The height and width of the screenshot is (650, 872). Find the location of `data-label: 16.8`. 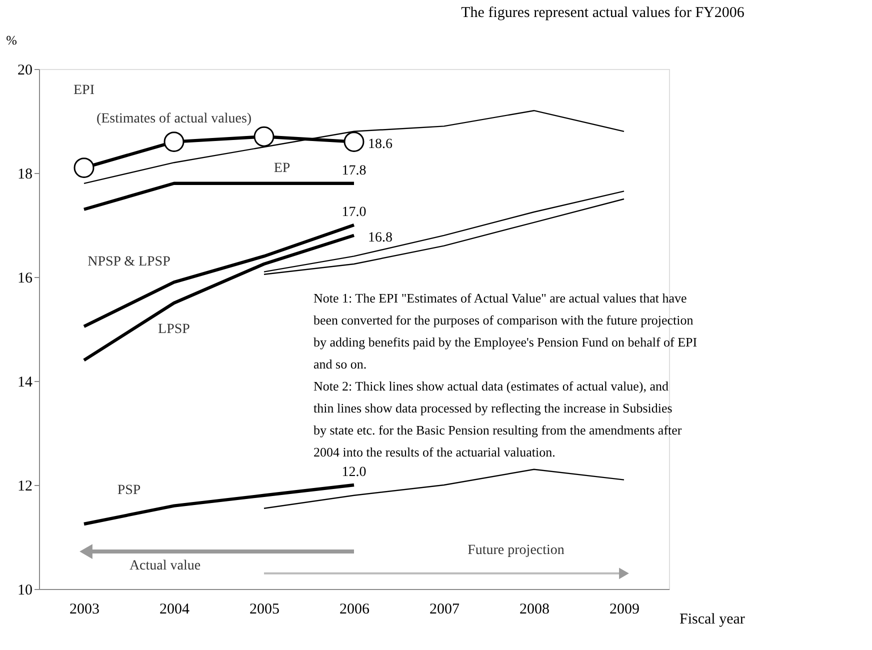

data-label: 16.8 is located at coordinates (380, 238).